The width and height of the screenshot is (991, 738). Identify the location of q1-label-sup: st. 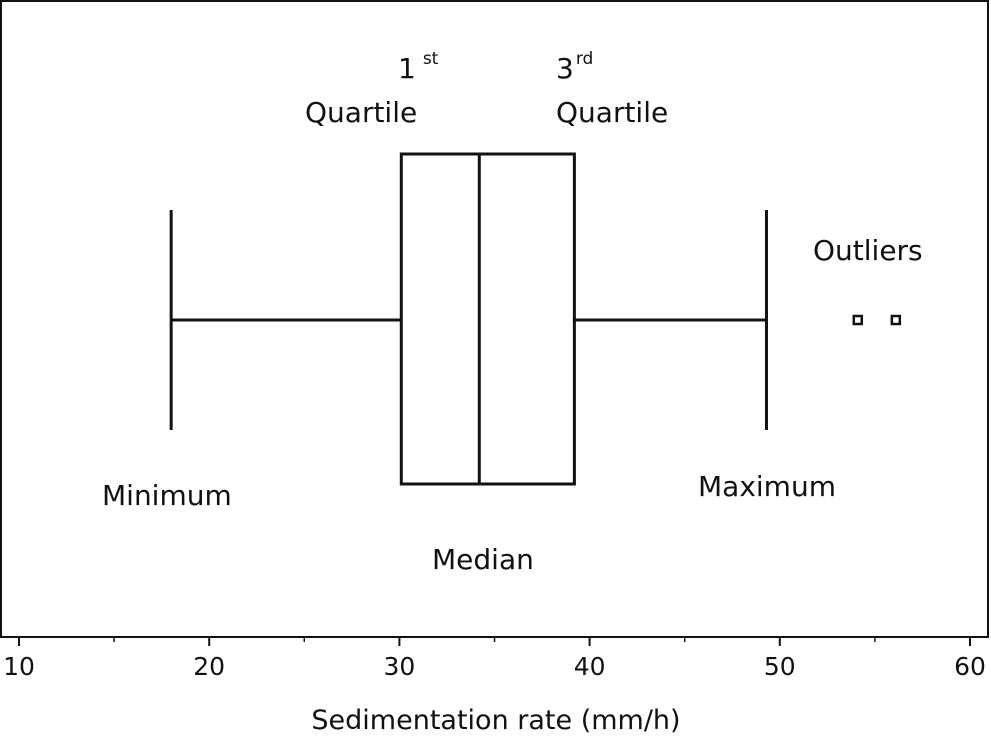
(431, 59).